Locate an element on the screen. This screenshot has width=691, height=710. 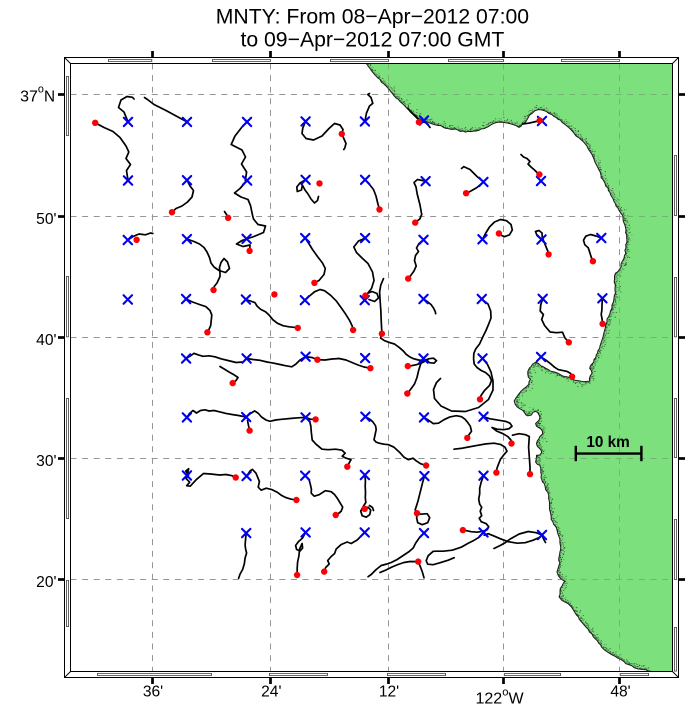
svg-text: to 09−Apr−2012 07:00 GMT is located at coordinates (372, 39).